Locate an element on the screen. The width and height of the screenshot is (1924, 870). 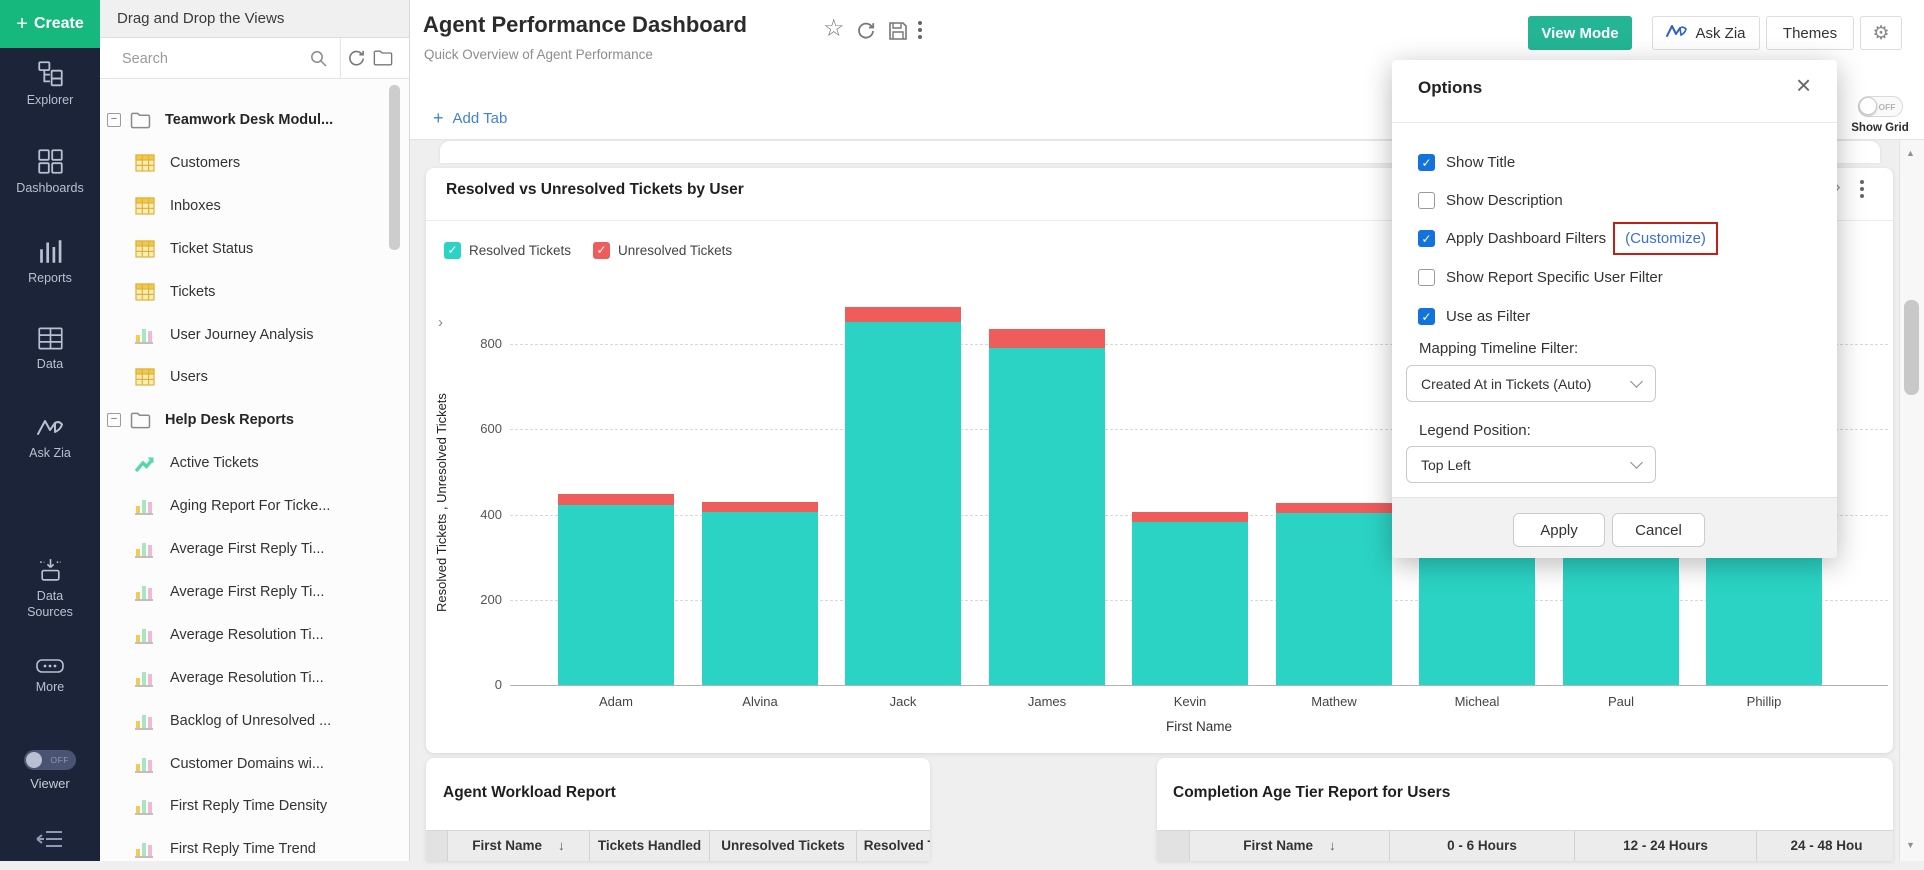
column-header-unresolved-tickets: Unresolved Tickets is located at coordinates (783, 845).